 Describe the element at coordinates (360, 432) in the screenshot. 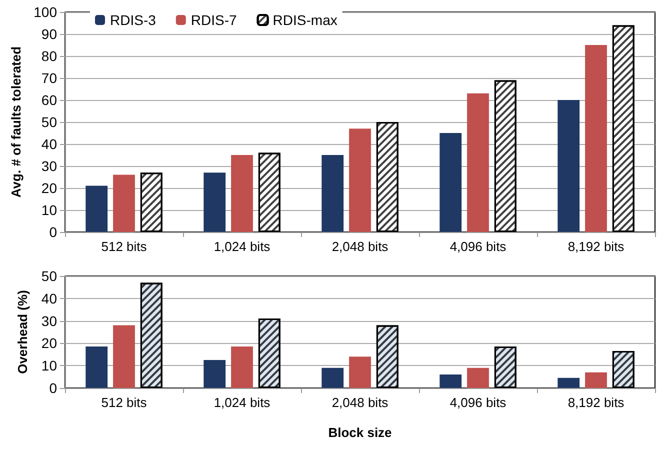

I see `x-axis-title: Block size` at that location.